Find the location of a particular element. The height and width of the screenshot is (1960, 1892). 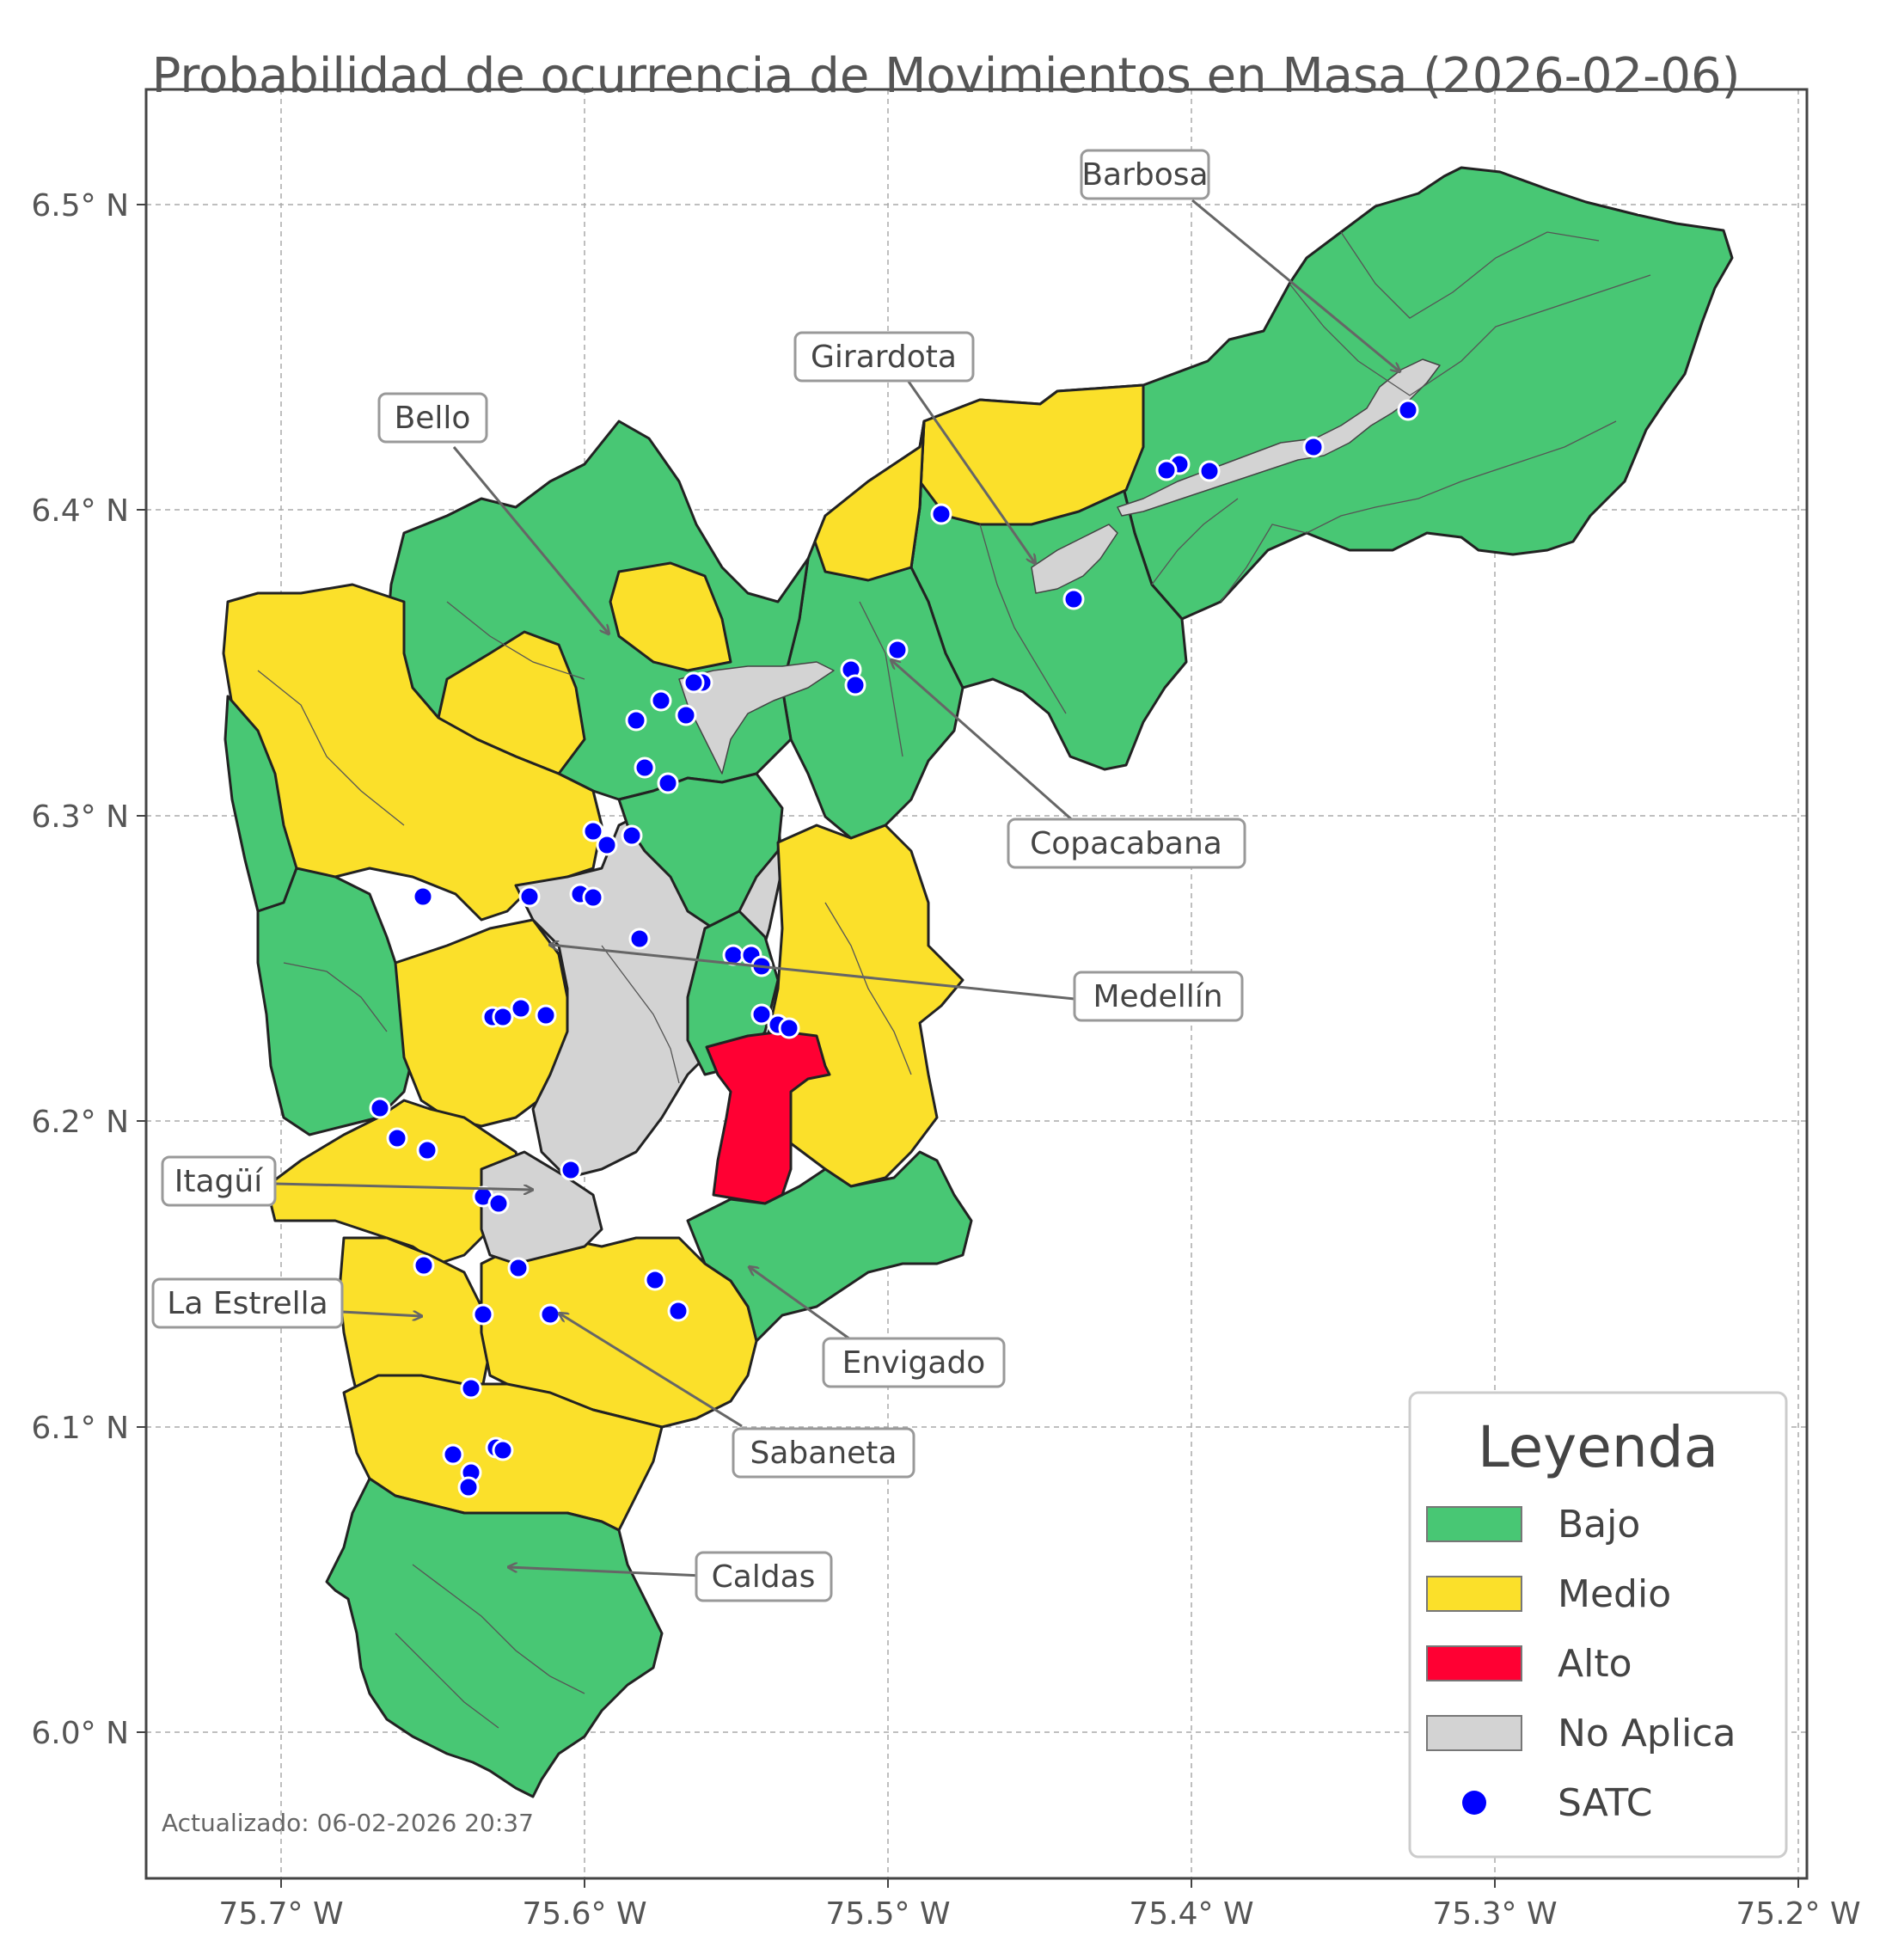

region-itagui-urban is located at coordinates (541, 1207).